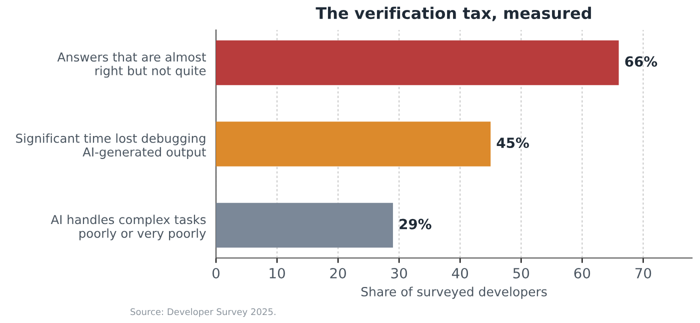  What do you see at coordinates (131, 65) in the screenshot?
I see `y-tick-label: Answers that are almost right but not quite` at bounding box center [131, 65].